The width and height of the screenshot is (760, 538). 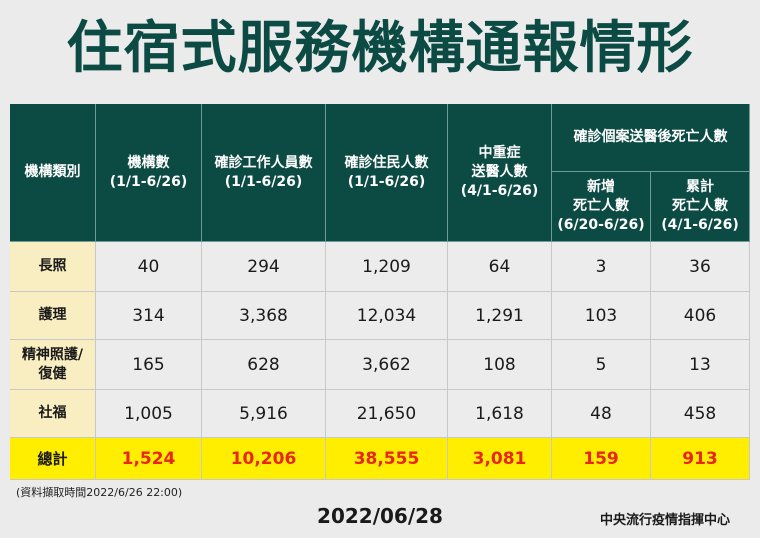 What do you see at coordinates (387, 267) in the screenshot?
I see `table-cell: 1,209` at bounding box center [387, 267].